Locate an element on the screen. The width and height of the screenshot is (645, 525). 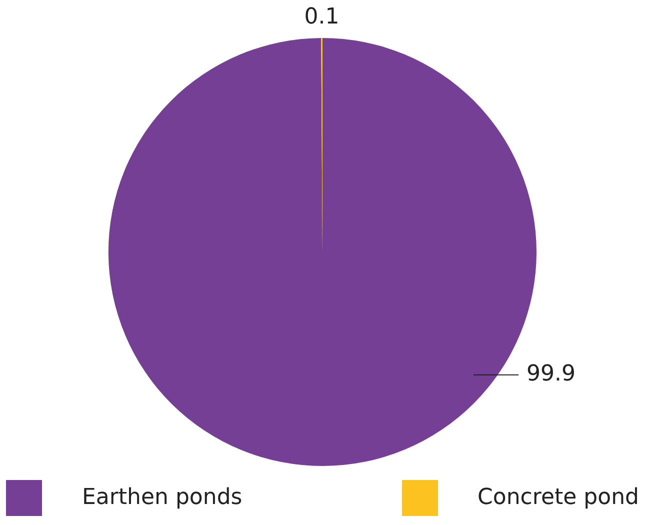
legend-label: Earthen ponds is located at coordinates (162, 497).